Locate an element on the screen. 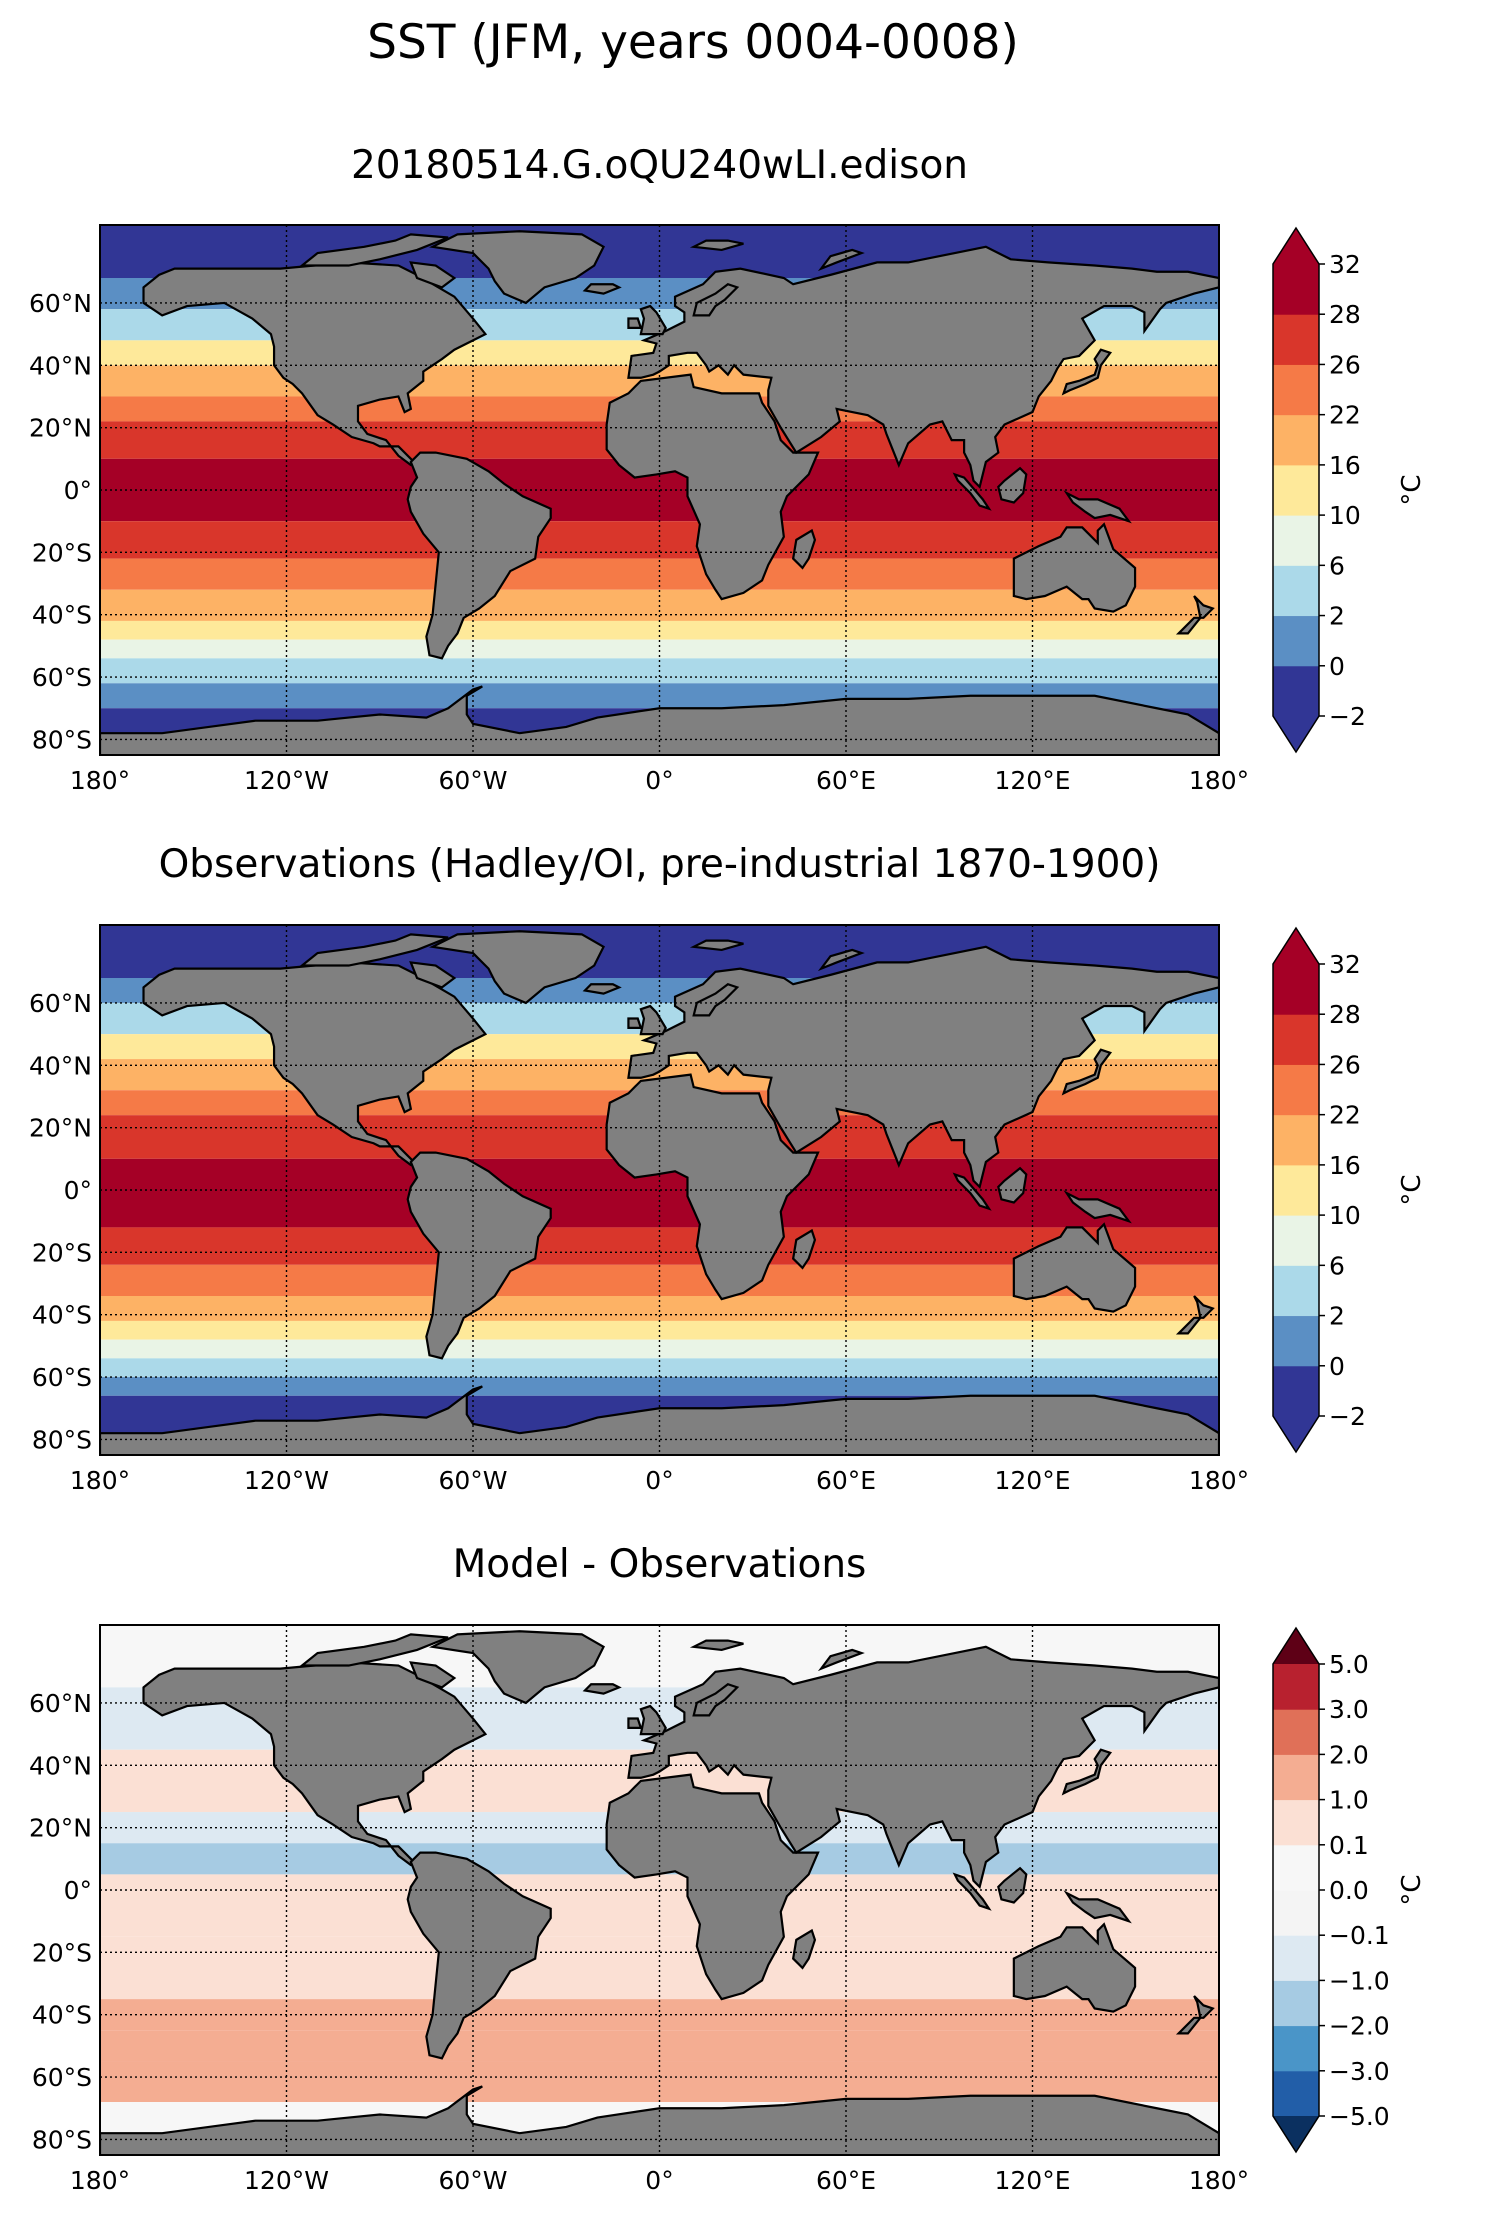 This screenshot has height=2235, width=1487. colorbar-tick-label: −1.0 is located at coordinates (1359, 1980).